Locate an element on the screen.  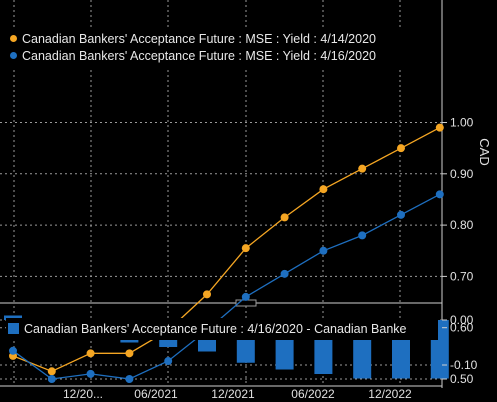
legend-marker-blue-square is located at coordinates (13, 328).